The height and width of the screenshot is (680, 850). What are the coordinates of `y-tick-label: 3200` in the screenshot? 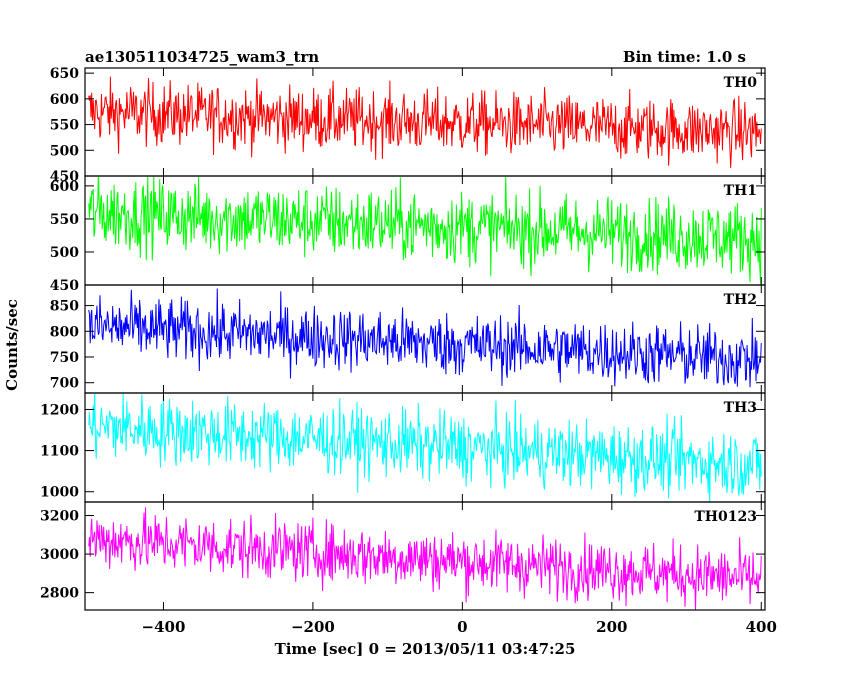 It's located at (59, 517).